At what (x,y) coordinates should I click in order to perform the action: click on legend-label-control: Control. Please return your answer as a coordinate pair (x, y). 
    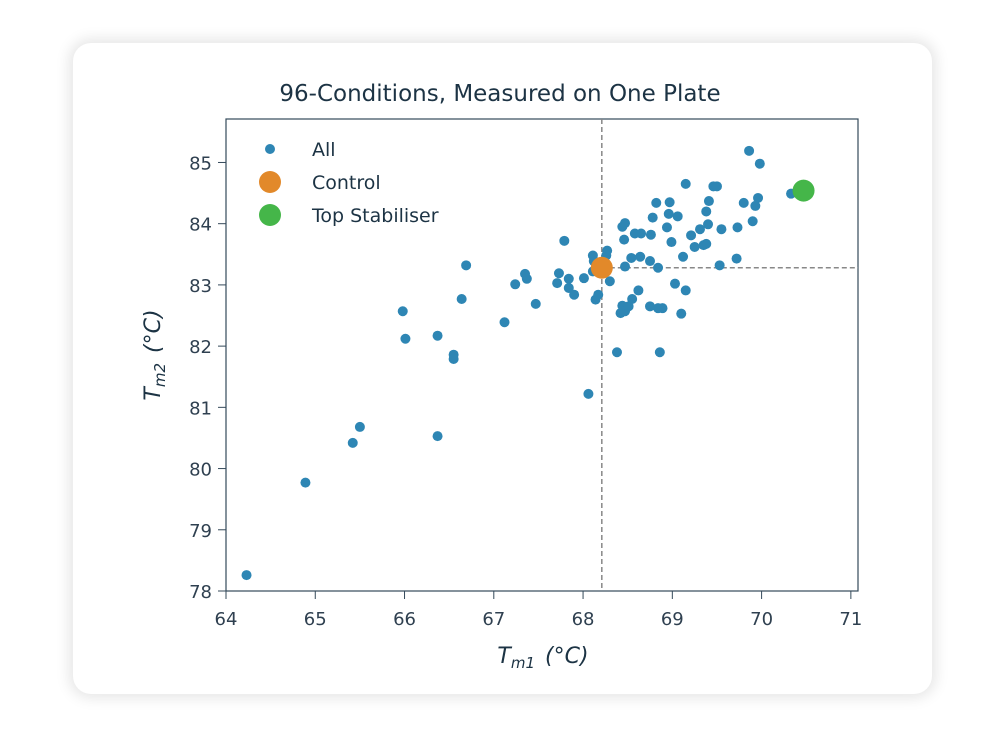
    Looking at the image, I should click on (346, 183).